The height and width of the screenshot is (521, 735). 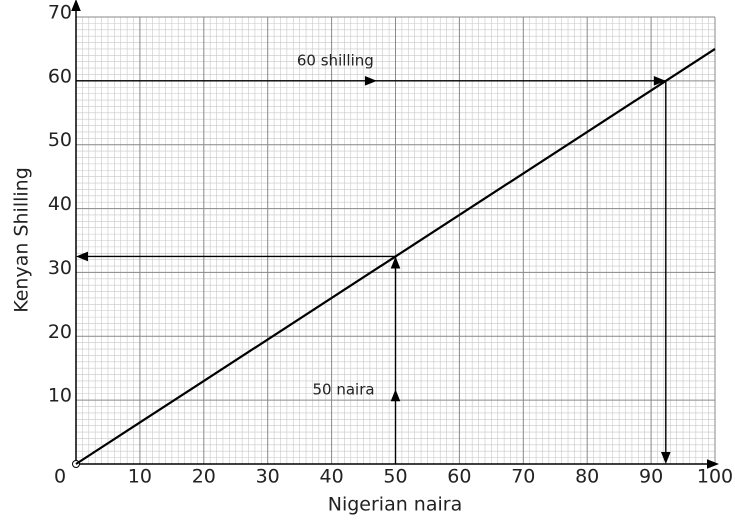 What do you see at coordinates (60, 268) in the screenshot?
I see `y-tick-label: 30` at bounding box center [60, 268].